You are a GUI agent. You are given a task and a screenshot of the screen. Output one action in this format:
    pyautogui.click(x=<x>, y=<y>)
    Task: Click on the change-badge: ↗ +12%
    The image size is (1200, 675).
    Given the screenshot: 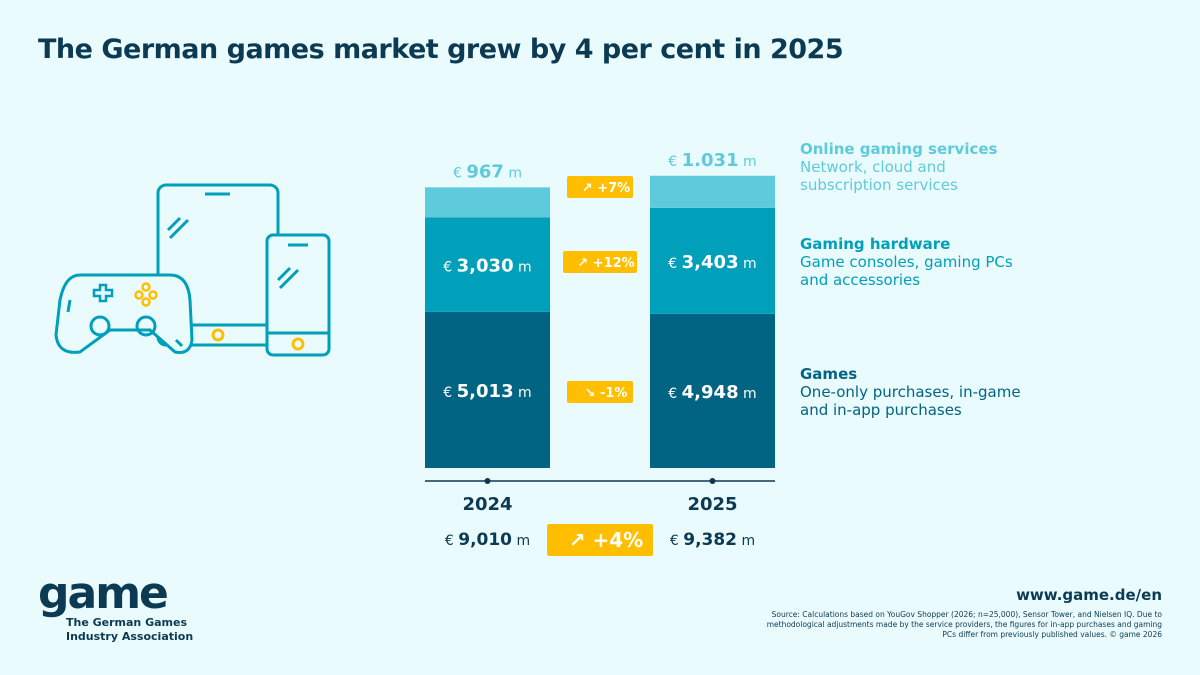 What is the action you would take?
    pyautogui.click(x=600, y=262)
    